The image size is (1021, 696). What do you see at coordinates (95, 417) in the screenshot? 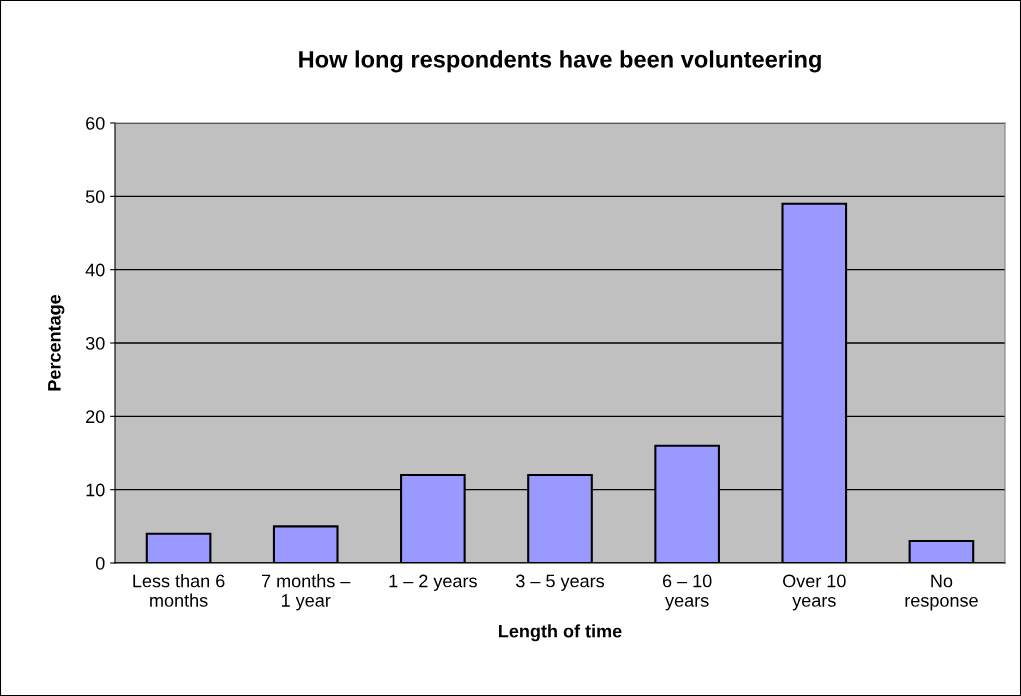
I see `y-tick-label: 20` at bounding box center [95, 417].